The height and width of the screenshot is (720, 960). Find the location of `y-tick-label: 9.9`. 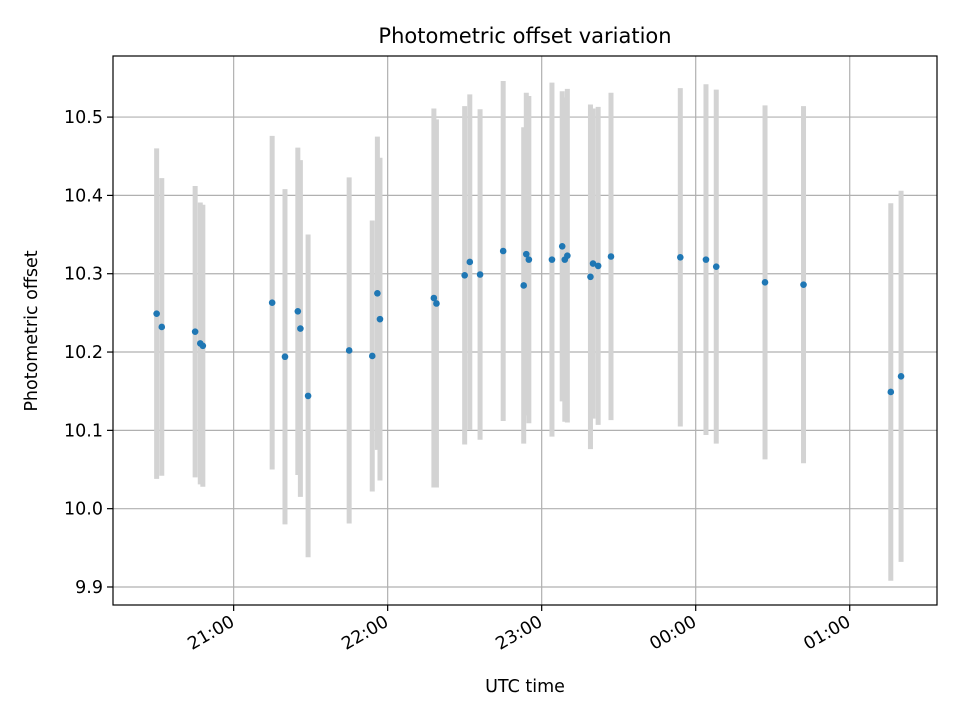

y-tick-label: 9.9 is located at coordinates (89, 588).